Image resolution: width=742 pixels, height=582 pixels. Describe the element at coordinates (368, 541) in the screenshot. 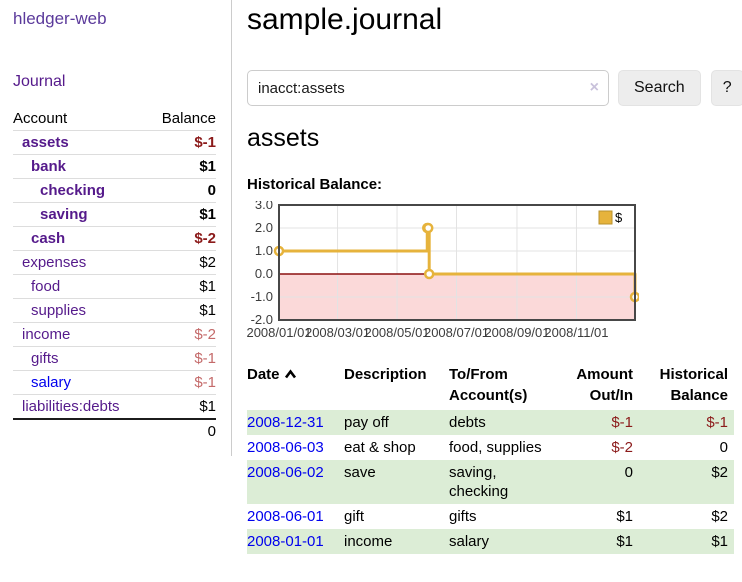

I see `transaction-description: income` at that location.